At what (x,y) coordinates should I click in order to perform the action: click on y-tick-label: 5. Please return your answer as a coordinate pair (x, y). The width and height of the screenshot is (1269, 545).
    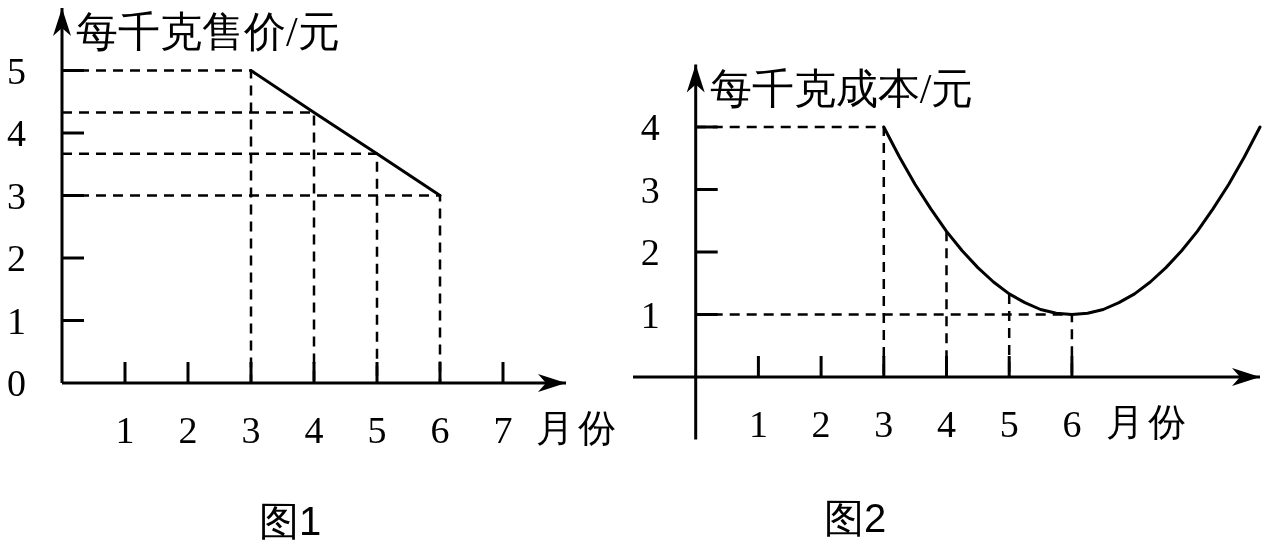
    Looking at the image, I should click on (16, 70).